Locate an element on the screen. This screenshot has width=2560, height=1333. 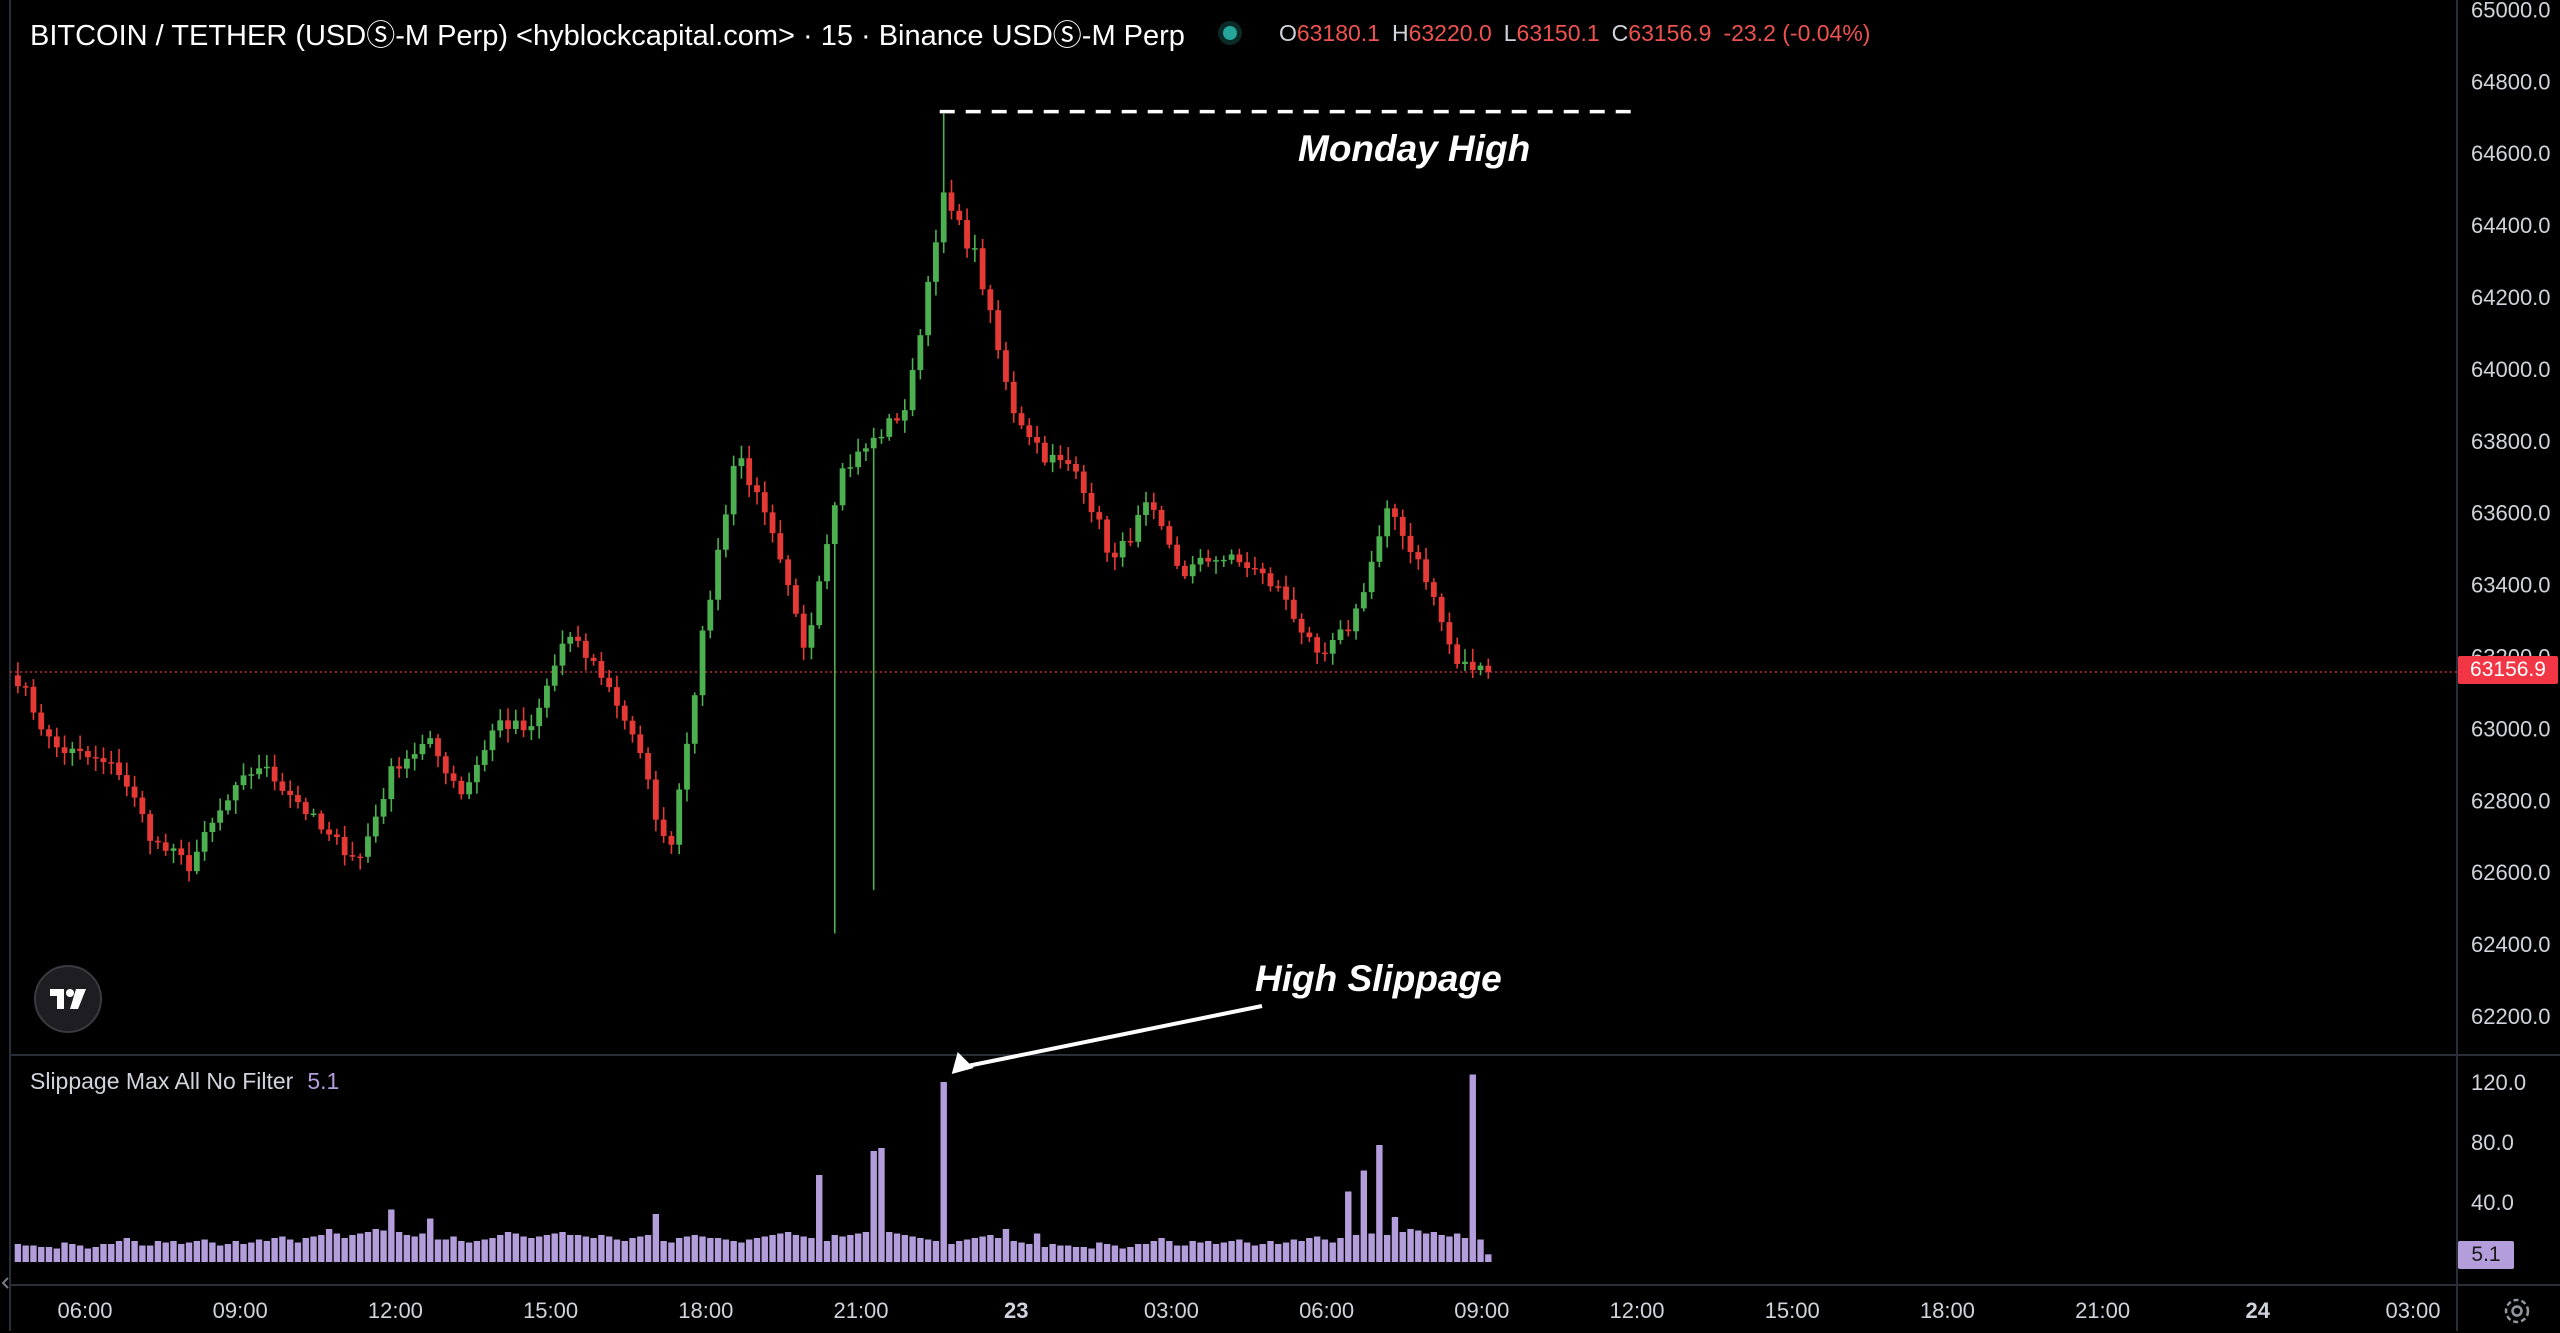
gear-icon is located at coordinates (2517, 1311).